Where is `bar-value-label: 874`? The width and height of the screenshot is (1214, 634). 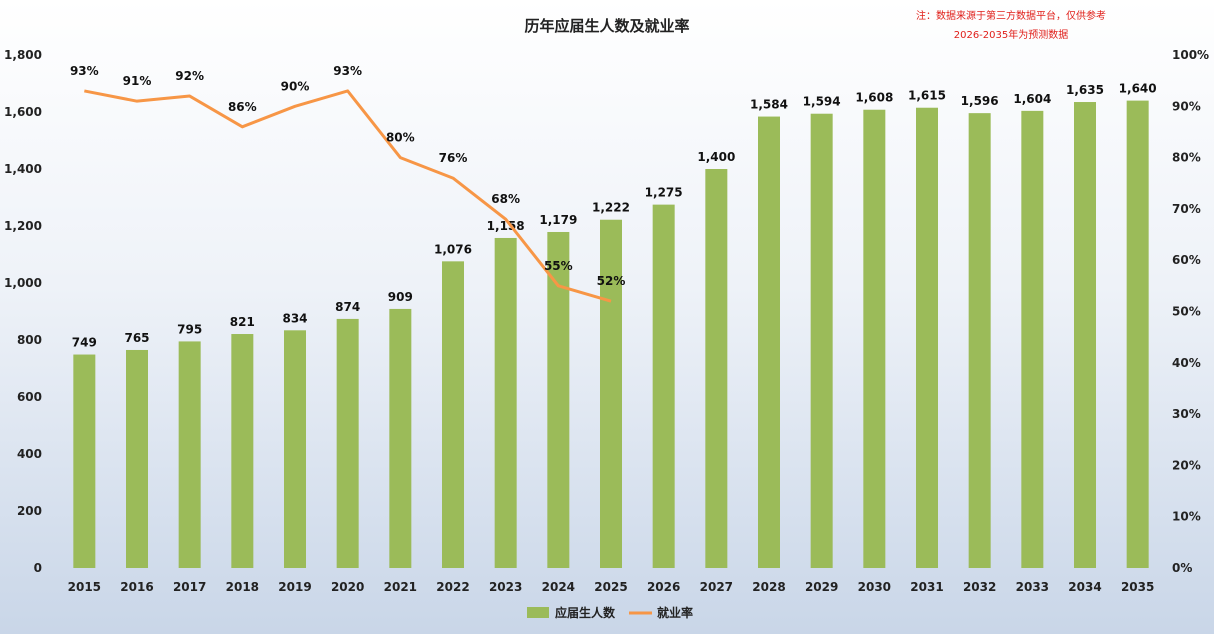 bar-value-label: 874 is located at coordinates (347, 307).